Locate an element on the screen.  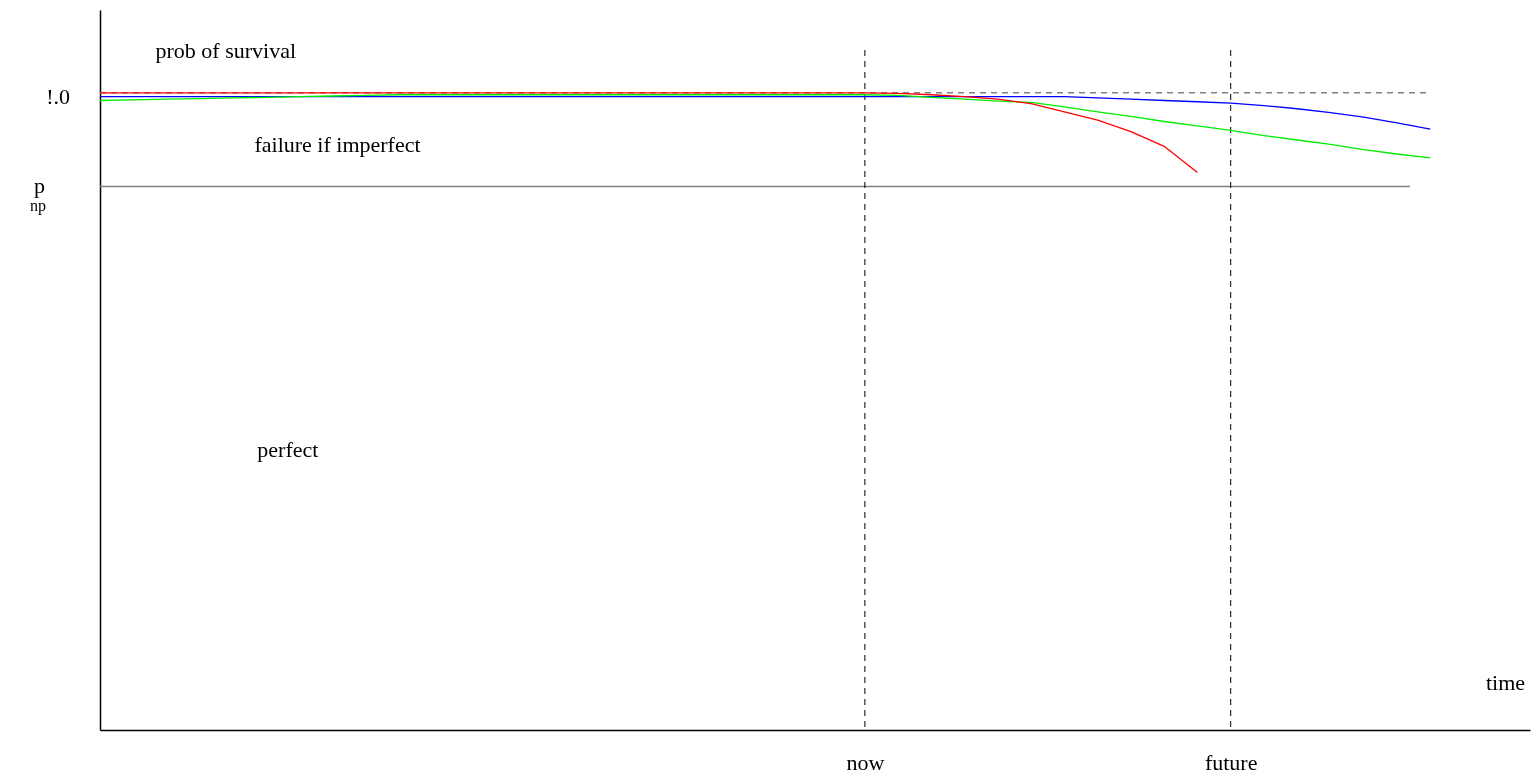
x-tick-label: future is located at coordinates (1231, 762).